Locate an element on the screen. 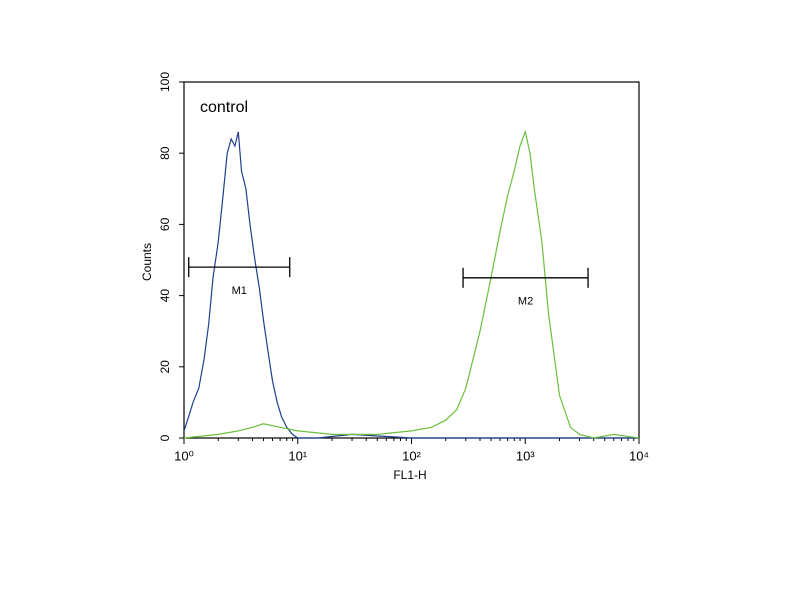 This screenshot has width=800, height=600. marker-label: M2 is located at coordinates (525, 302).